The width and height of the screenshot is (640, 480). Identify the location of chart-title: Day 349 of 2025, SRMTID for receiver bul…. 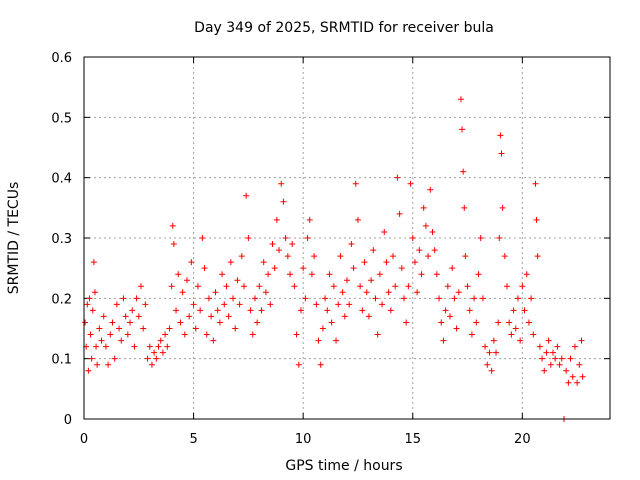
(344, 28).